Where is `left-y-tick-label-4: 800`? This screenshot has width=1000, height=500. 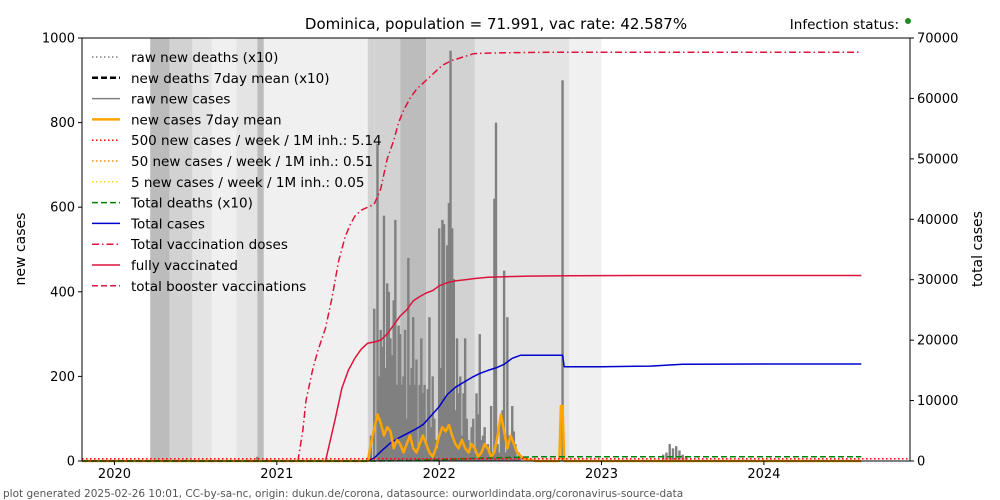 left-y-tick-label-4: 800 is located at coordinates (62, 123).